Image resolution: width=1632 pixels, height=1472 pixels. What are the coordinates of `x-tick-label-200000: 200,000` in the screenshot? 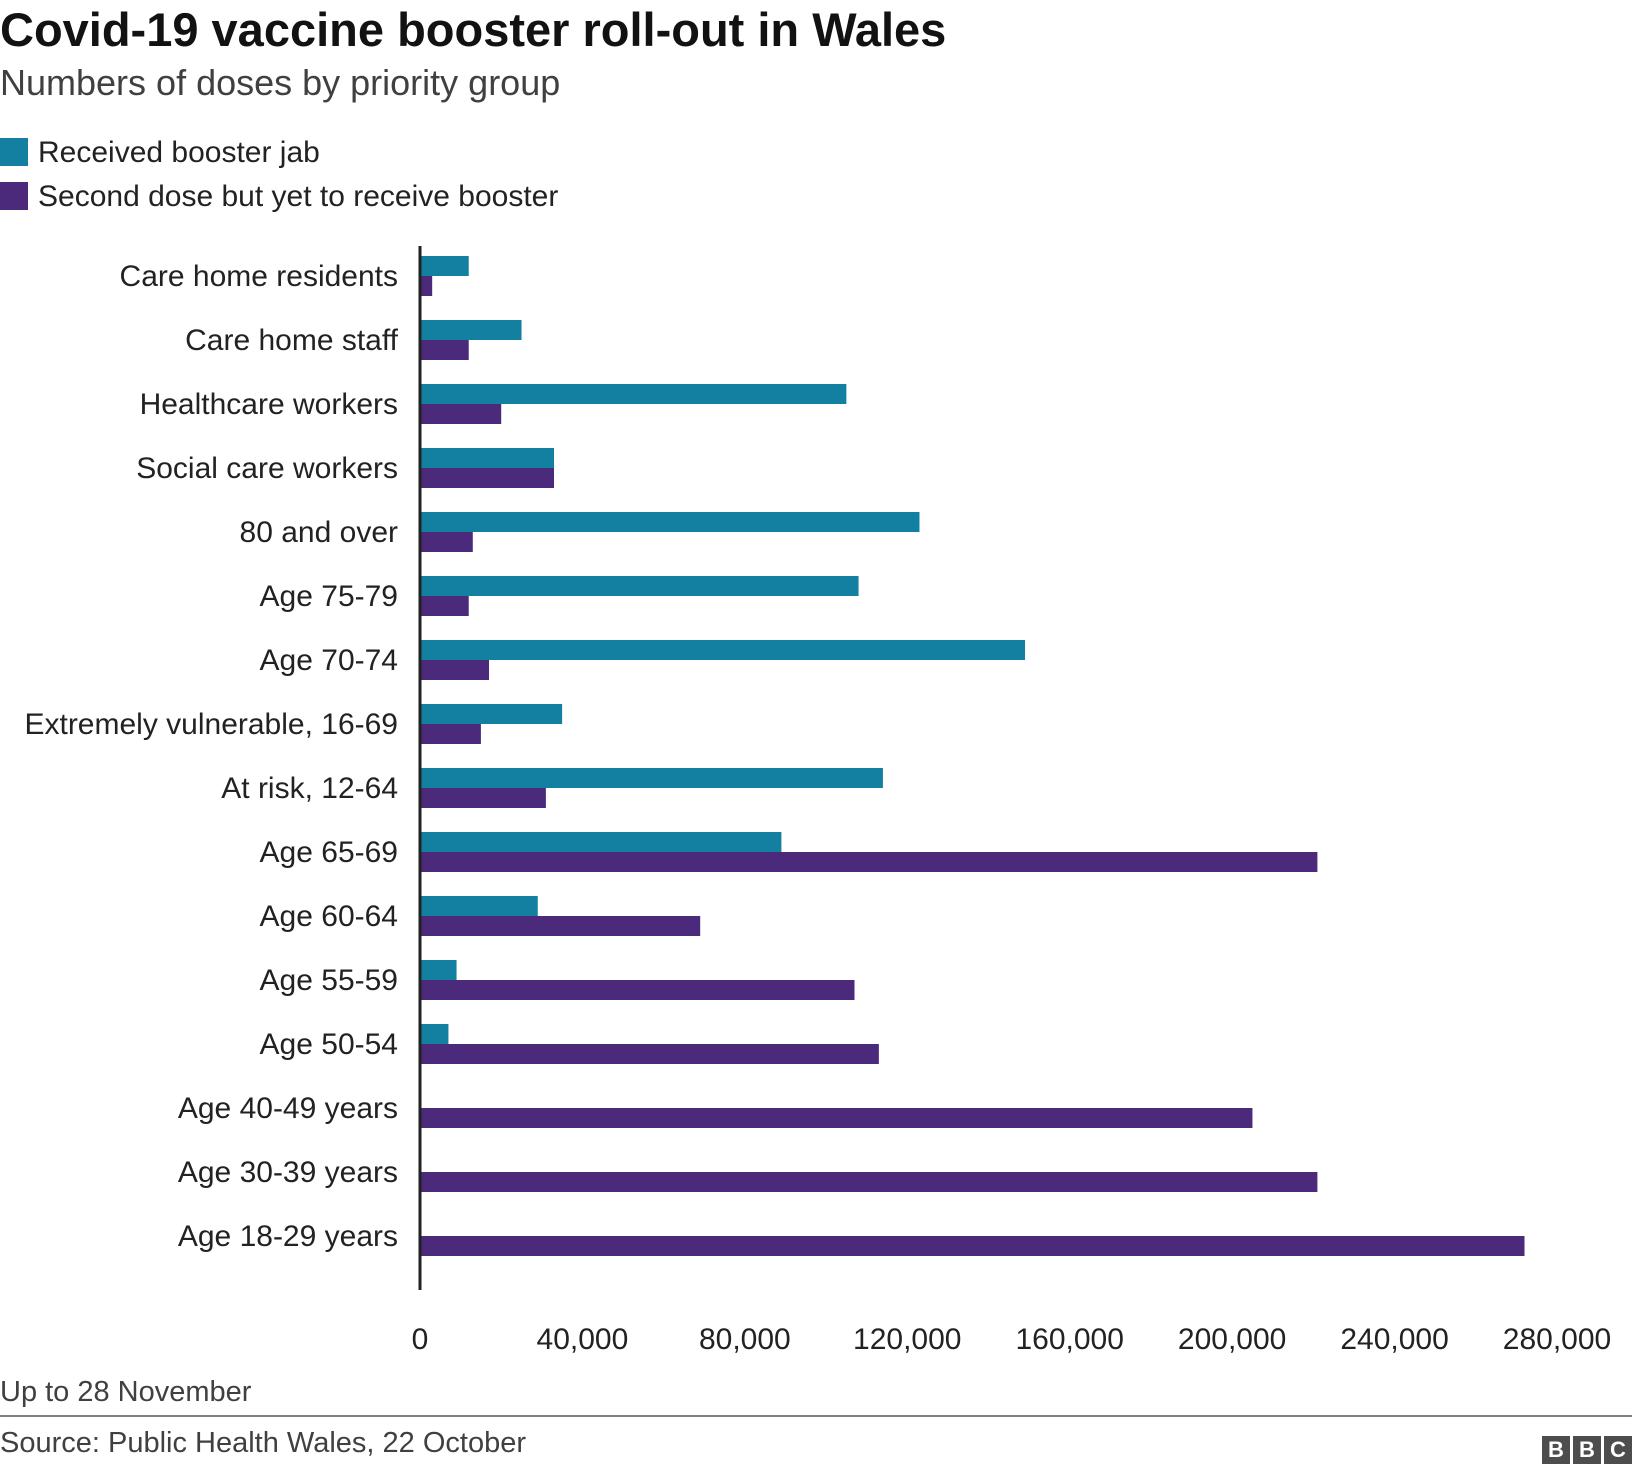 It's located at (1232, 1339).